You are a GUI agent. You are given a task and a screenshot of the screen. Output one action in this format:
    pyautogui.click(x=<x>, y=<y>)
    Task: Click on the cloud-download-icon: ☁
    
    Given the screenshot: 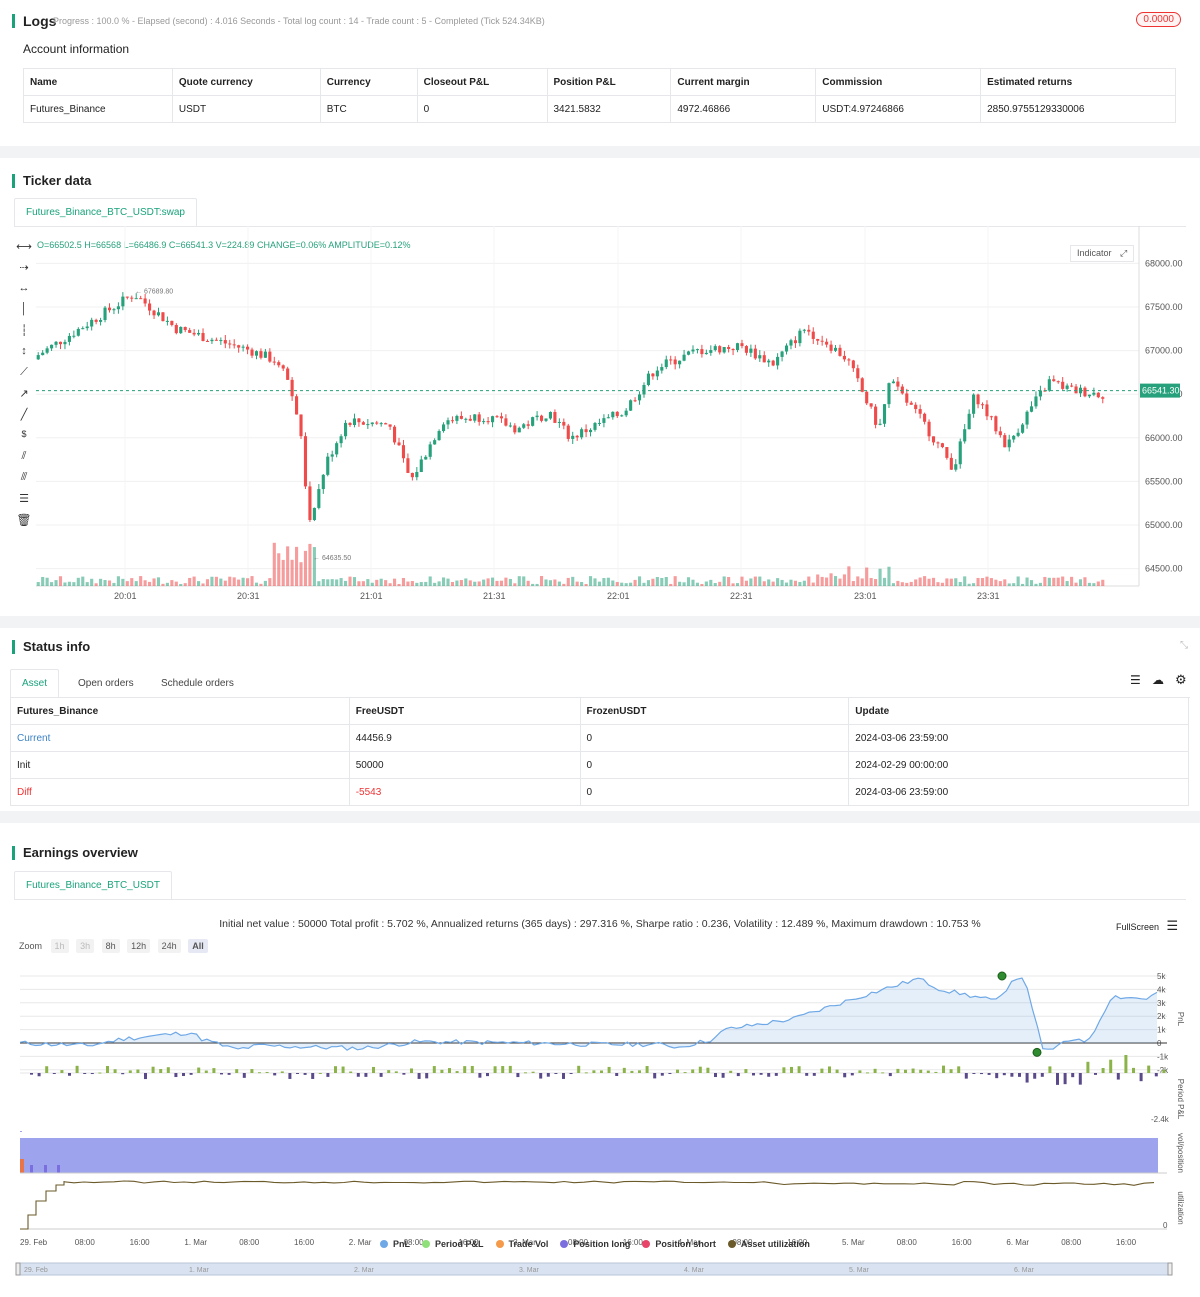 What is the action you would take?
    pyautogui.click(x=1158, y=680)
    